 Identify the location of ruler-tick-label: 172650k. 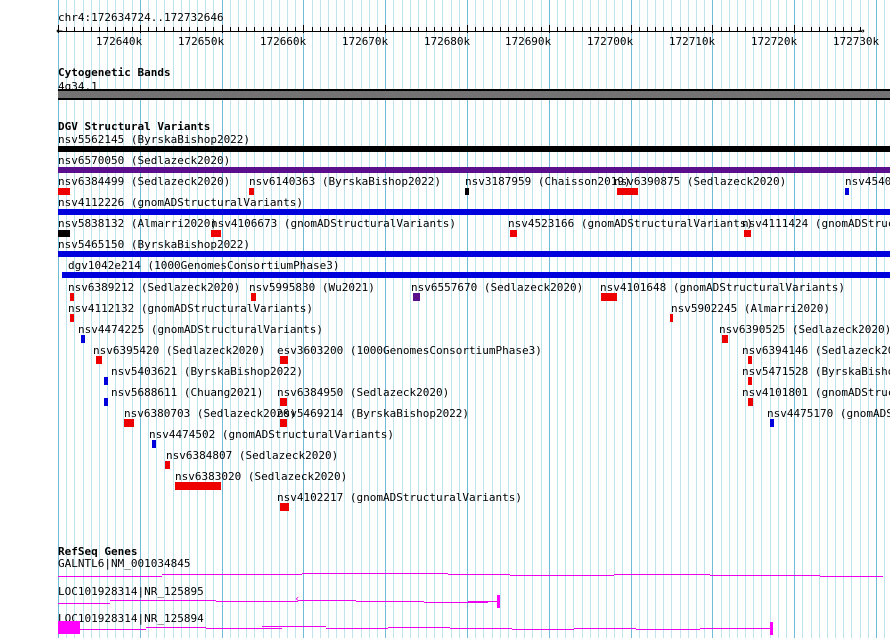
(201, 41).